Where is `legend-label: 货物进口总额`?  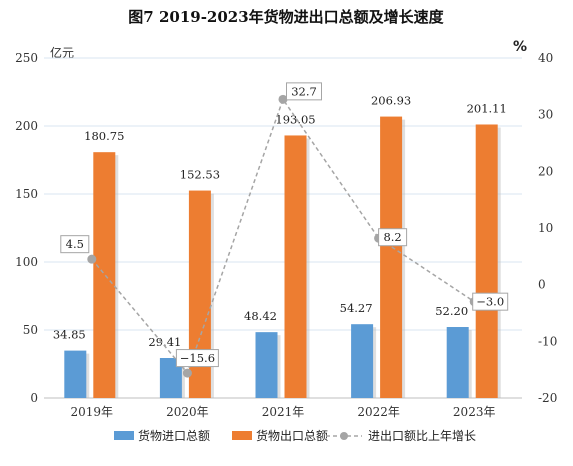
legend-label: 货物进口总额 is located at coordinates (174, 435).